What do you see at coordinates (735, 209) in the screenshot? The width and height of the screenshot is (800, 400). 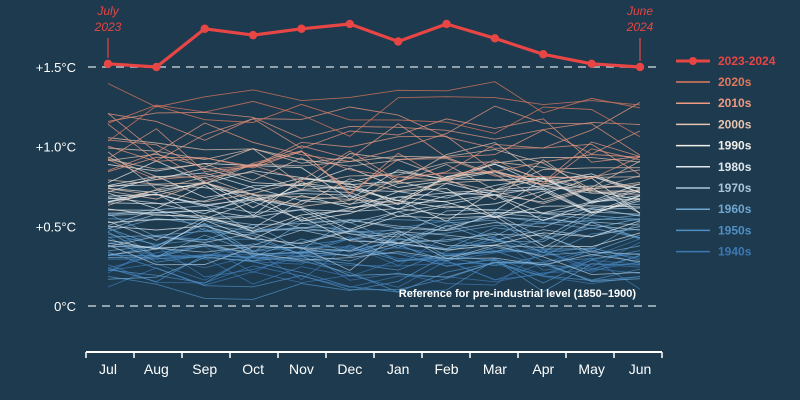 I see `legend-label: 1960s` at bounding box center [735, 209].